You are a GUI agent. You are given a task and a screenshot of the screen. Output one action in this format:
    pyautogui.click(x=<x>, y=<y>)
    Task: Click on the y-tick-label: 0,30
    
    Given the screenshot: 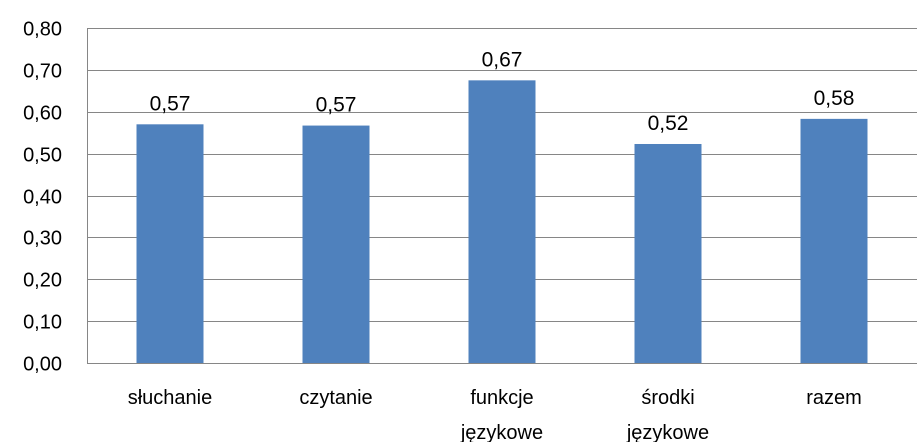 What is the action you would take?
    pyautogui.click(x=42, y=239)
    